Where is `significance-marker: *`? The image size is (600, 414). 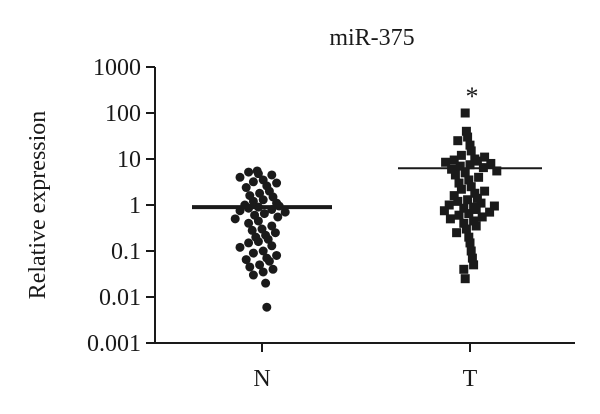
significance-marker: * is located at coordinates (472, 96).